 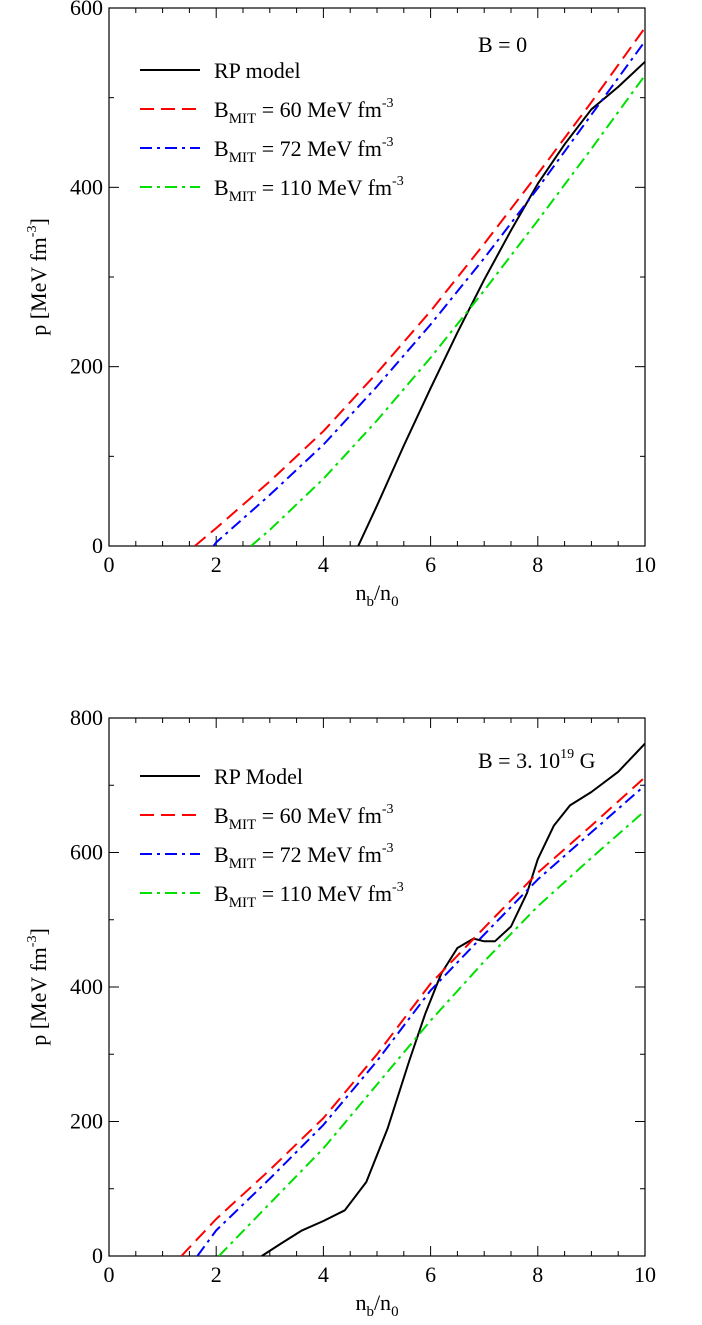 I want to click on chart1-legend-label-4: BMIT = 110 MeV fm-3, so click(x=309, y=189).